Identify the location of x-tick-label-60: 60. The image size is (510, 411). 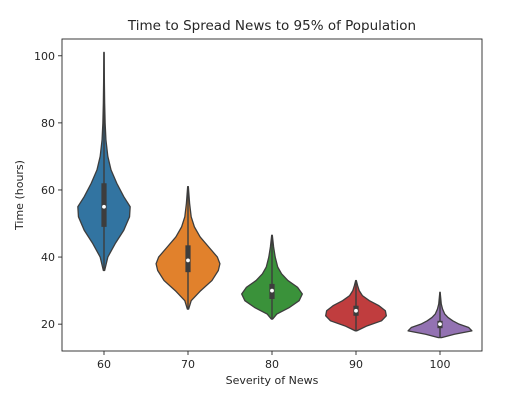
(104, 364).